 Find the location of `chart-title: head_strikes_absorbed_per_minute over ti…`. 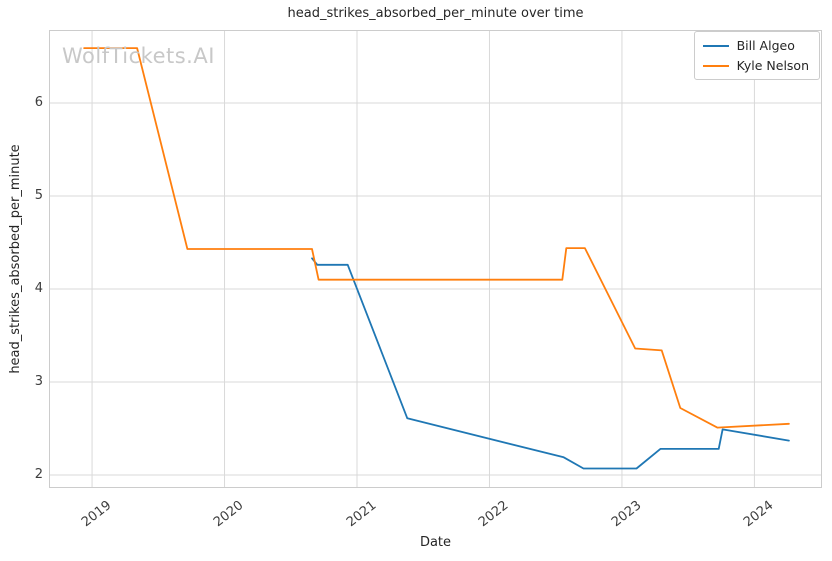

chart-title: head_strikes_absorbed_per_minute over ti… is located at coordinates (435, 13).